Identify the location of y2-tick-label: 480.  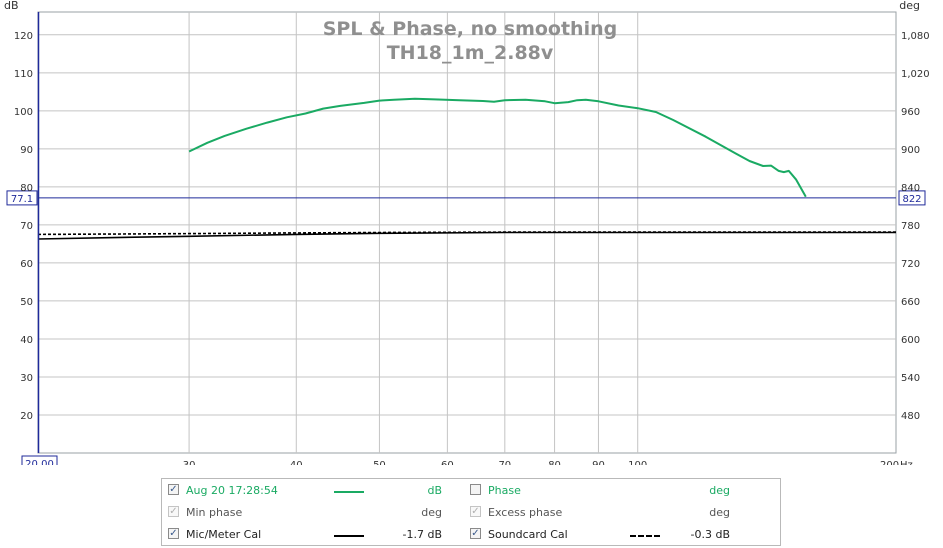
(910, 416).